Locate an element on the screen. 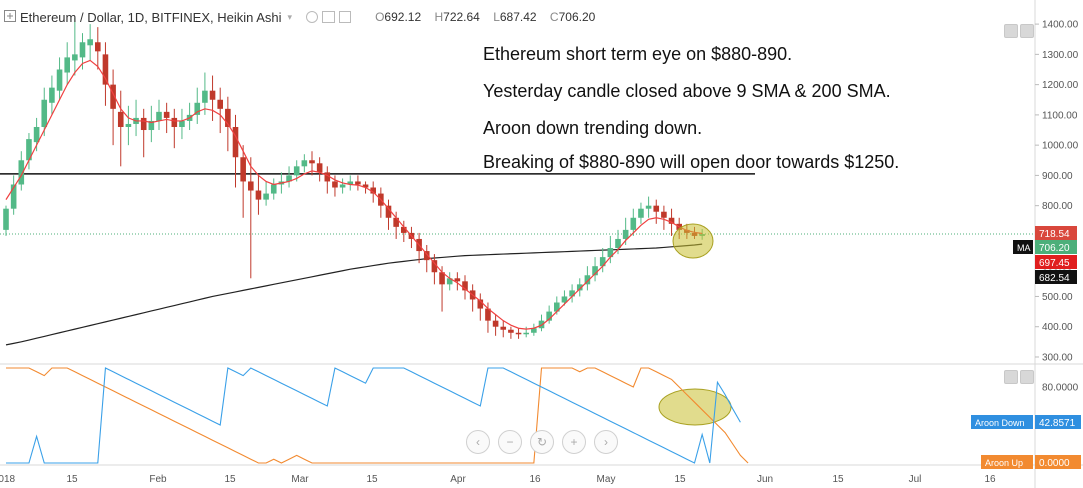  chevron-left-icon: ‹ is located at coordinates (478, 442).